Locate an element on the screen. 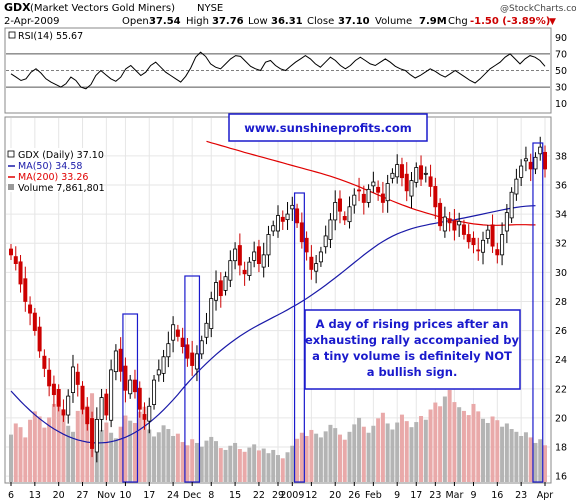 The image size is (576, 504). x-tick-label: 6 is located at coordinates (11, 495).